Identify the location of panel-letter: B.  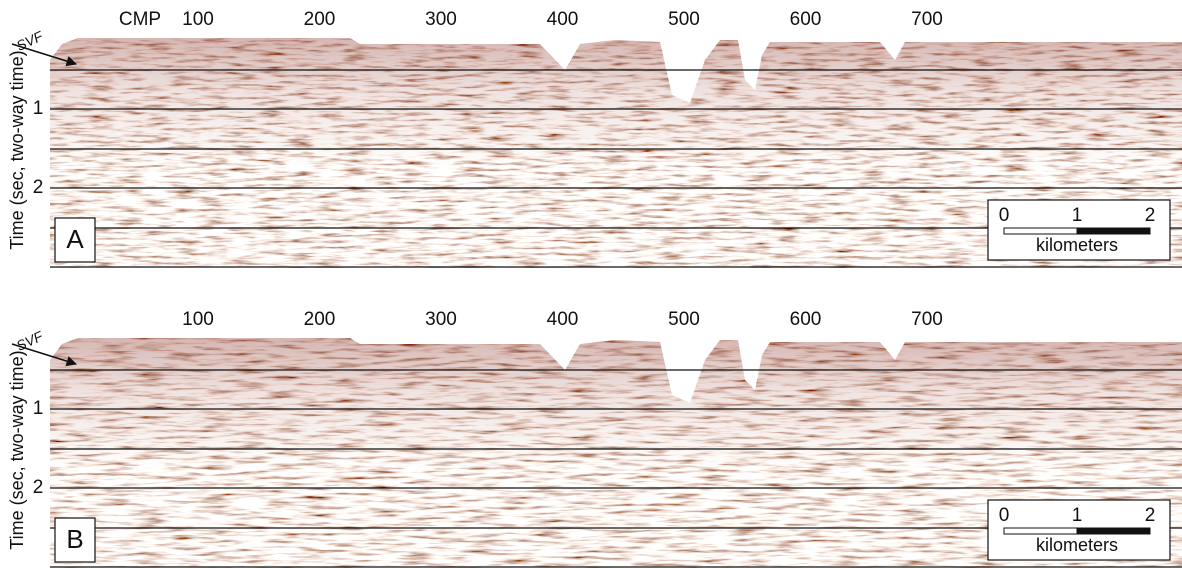
(74, 539).